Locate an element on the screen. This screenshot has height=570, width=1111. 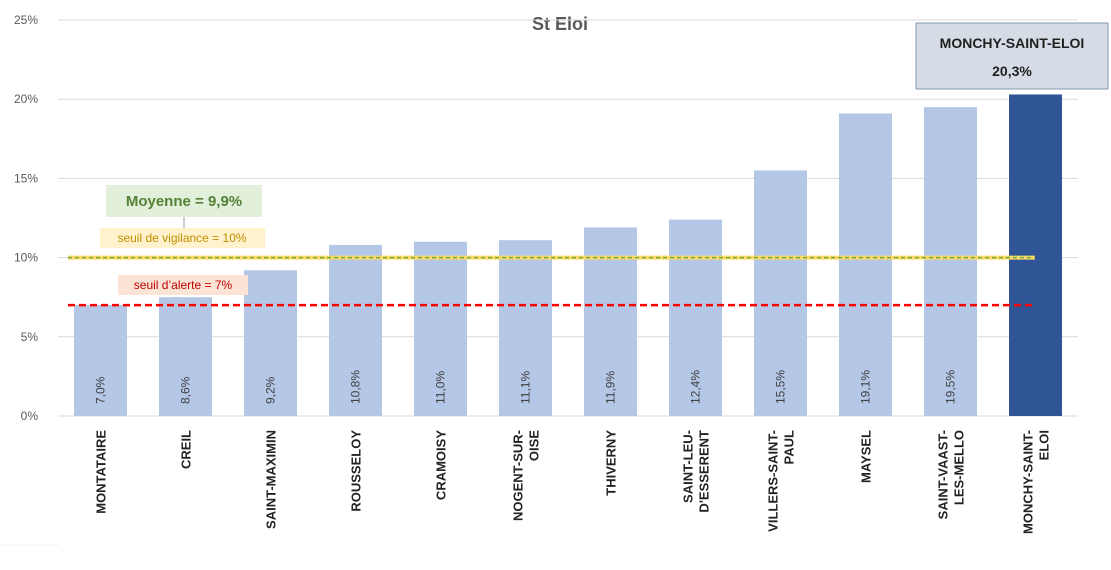
highlight-callout-value: 20,3% is located at coordinates (1012, 71).